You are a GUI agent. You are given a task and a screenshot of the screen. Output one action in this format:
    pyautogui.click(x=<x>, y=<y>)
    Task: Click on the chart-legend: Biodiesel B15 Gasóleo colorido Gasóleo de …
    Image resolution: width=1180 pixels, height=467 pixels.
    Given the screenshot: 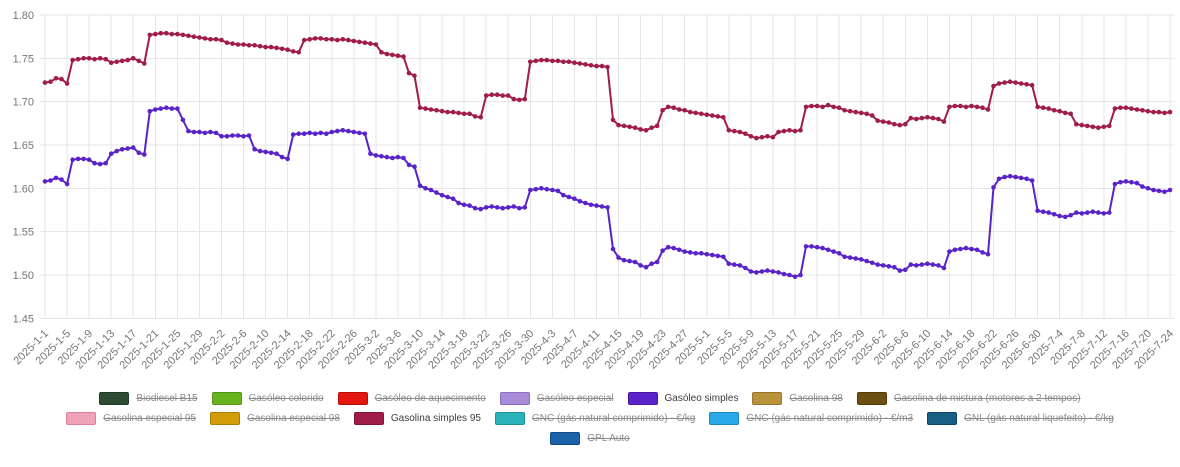 What is the action you would take?
    pyautogui.click(x=590, y=416)
    